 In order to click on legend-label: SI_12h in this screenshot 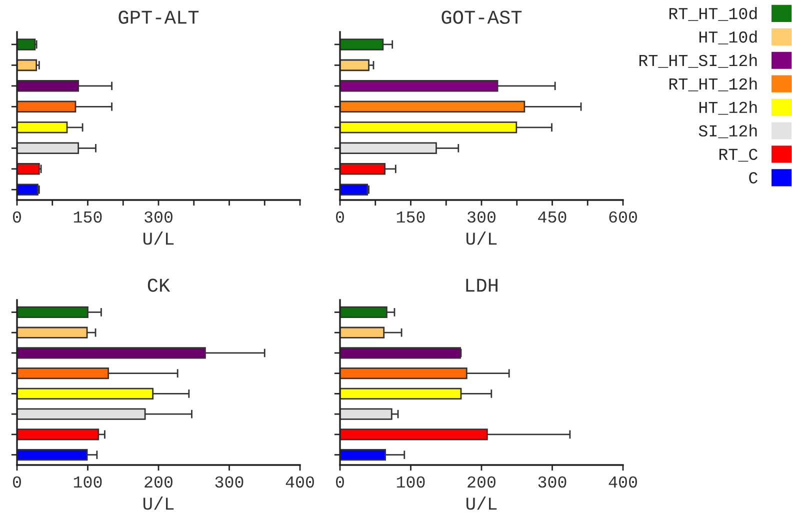, I will do `click(727, 131)`.